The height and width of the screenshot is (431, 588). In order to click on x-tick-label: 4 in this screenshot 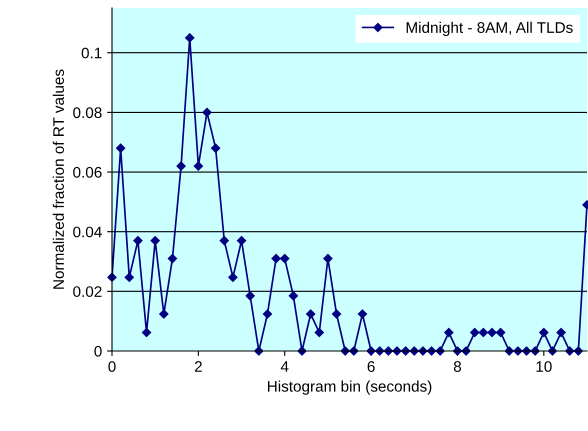, I will do `click(284, 366)`.